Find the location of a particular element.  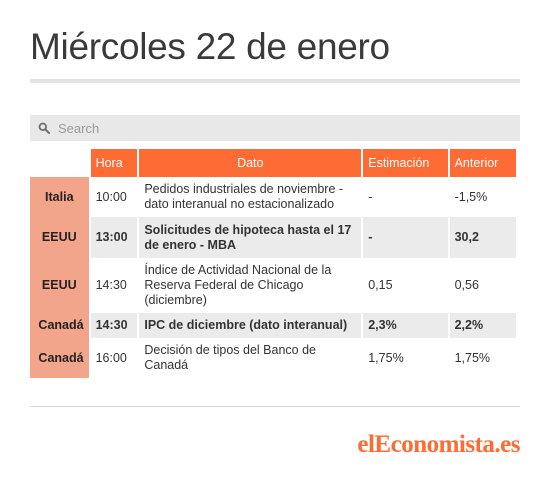

country-cell: Italia is located at coordinates (59, 197).